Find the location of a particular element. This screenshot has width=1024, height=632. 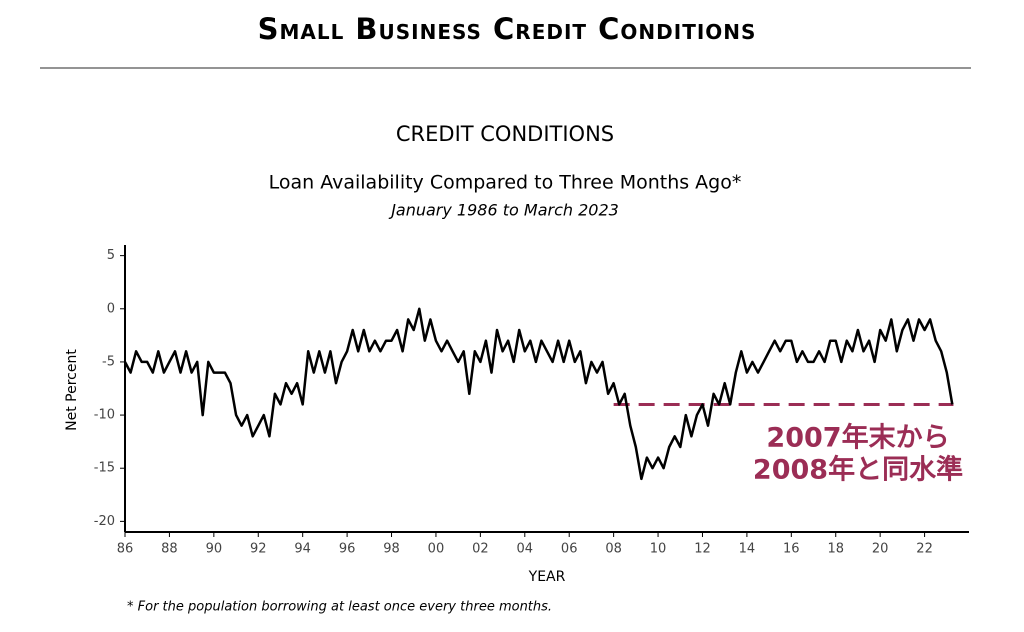

annotation: 2007年末から is located at coordinates (857, 438).